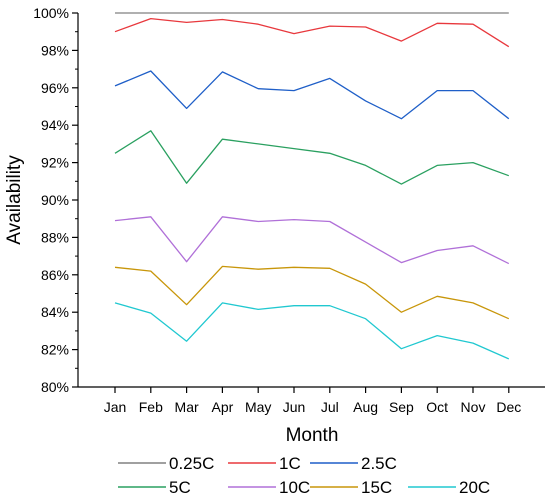 The image size is (550, 502). What do you see at coordinates (508, 407) in the screenshot?
I see `x-tick-label: Dec` at bounding box center [508, 407].